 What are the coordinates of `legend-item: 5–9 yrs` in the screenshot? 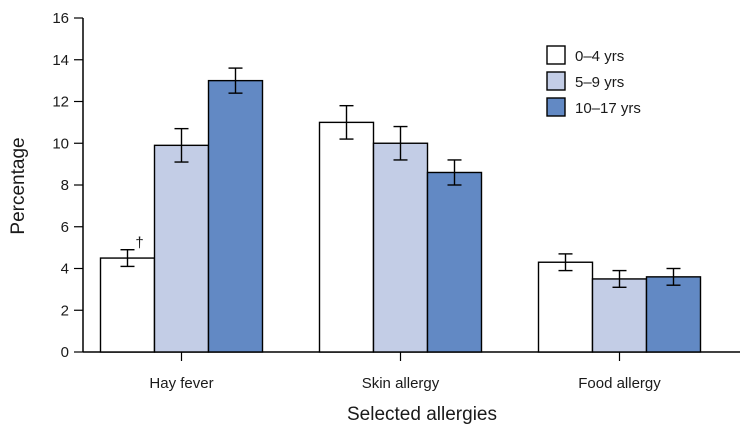 It's located at (585, 81).